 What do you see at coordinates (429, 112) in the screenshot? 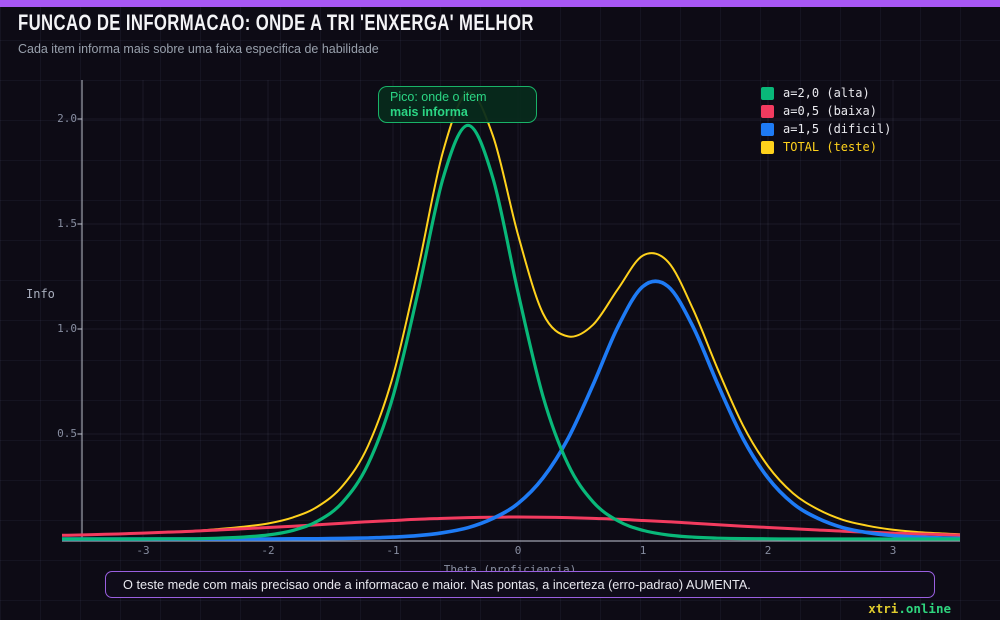
I see `peak-annotation-line2: mais informa` at bounding box center [429, 112].